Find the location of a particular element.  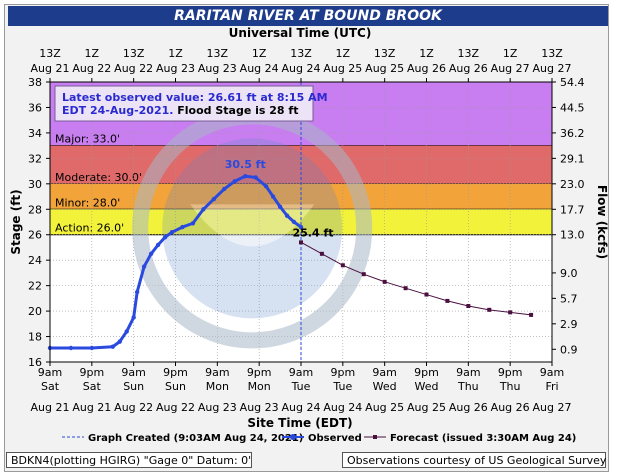

seal-disk is located at coordinates (252, 228).